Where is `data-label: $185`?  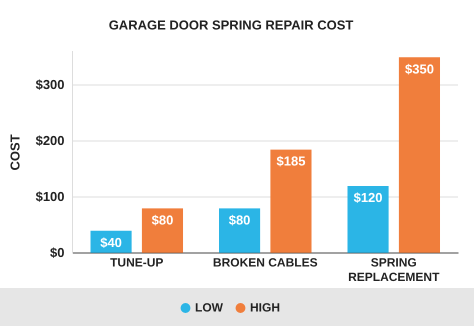 data-label: $185 is located at coordinates (291, 161).